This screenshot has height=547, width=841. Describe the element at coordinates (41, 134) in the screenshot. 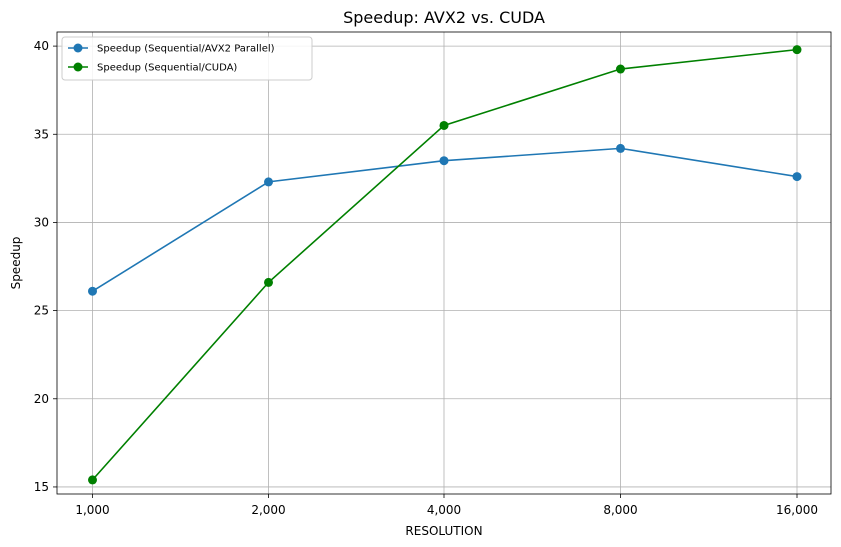

I see `y-tick-label: 35` at that location.